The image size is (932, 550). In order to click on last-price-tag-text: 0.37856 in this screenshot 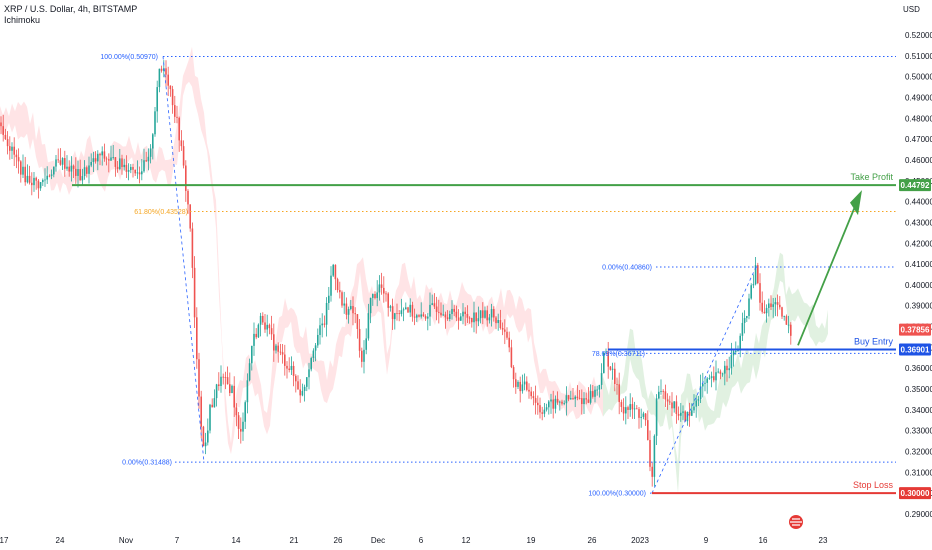, I will do `click(915, 330)`.